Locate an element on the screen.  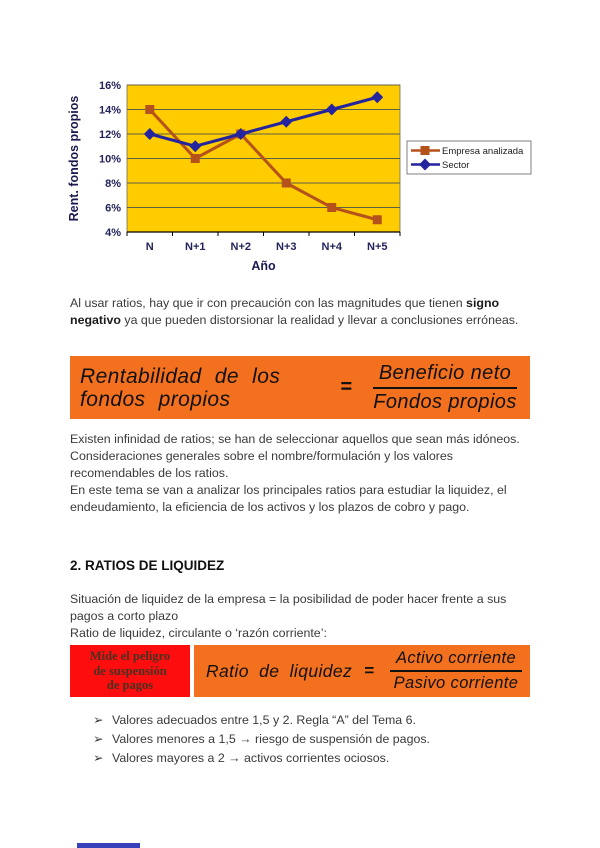
formula-fraction: Beneficio neto Fondos propios is located at coordinates (445, 388).